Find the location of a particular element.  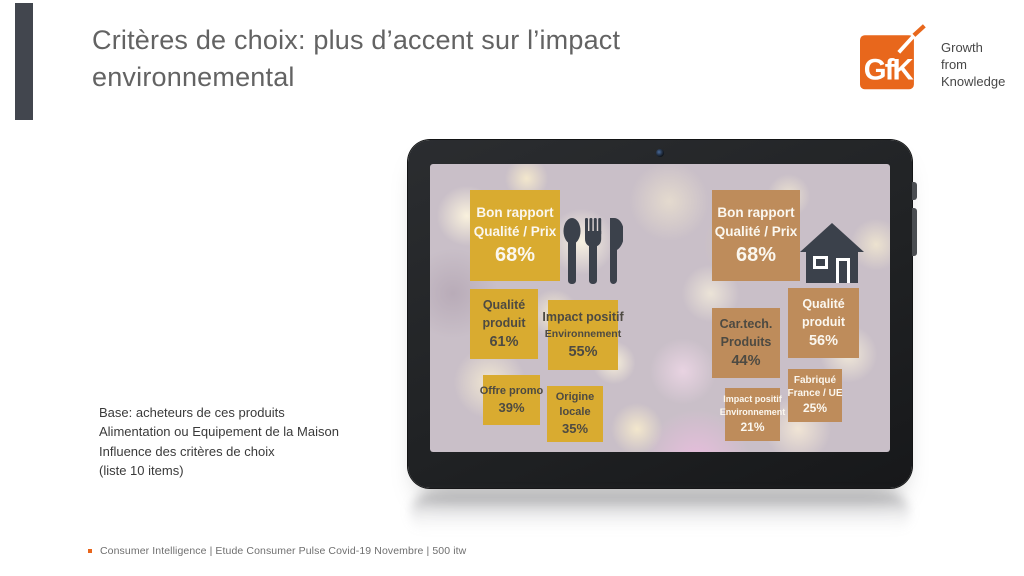

stat-box-maison-qualite-produit: Qualité produit 56% is located at coordinates (823, 323).